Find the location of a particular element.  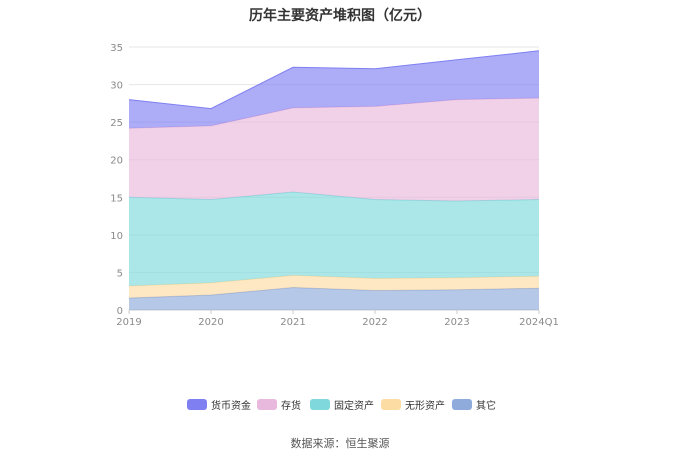

legend: 货币资金 存货 固定资产 无形资产 其它 is located at coordinates (341, 405).